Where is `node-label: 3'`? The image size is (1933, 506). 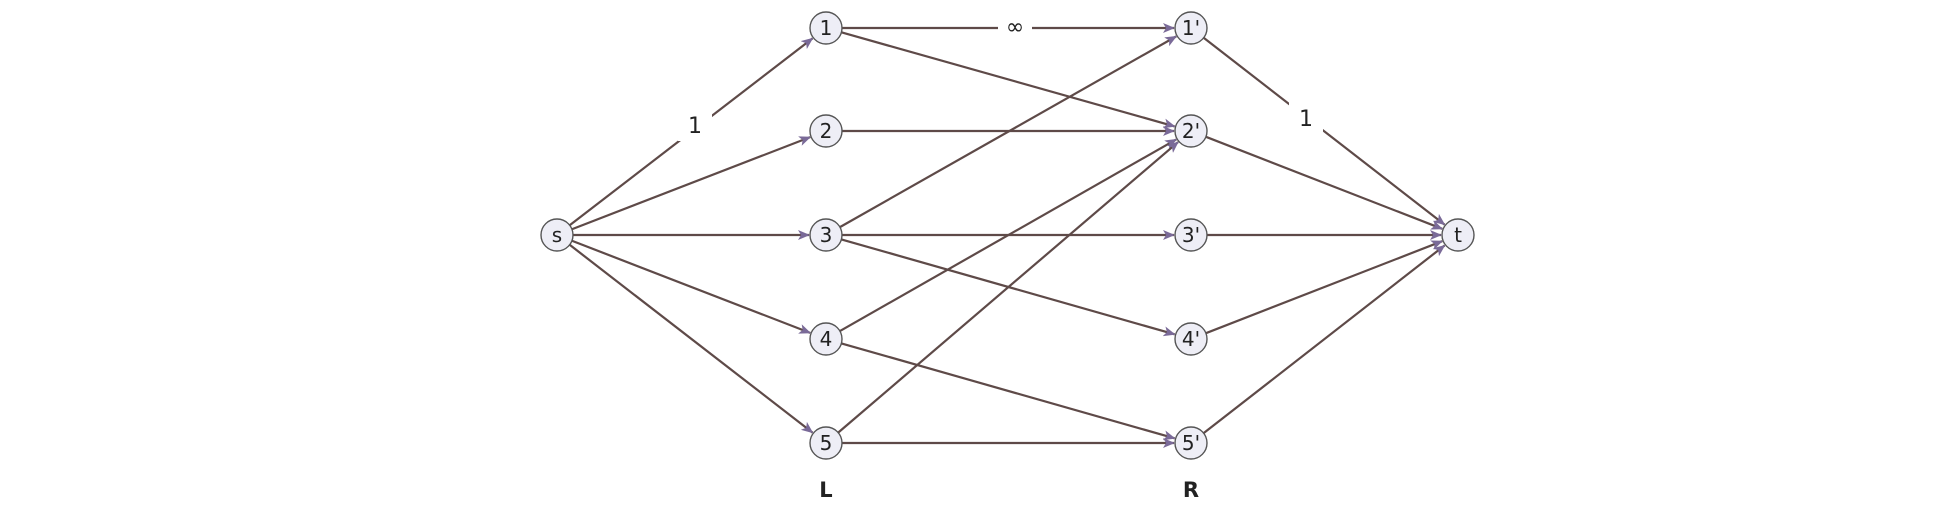
node-label: 3' is located at coordinates (1191, 235).